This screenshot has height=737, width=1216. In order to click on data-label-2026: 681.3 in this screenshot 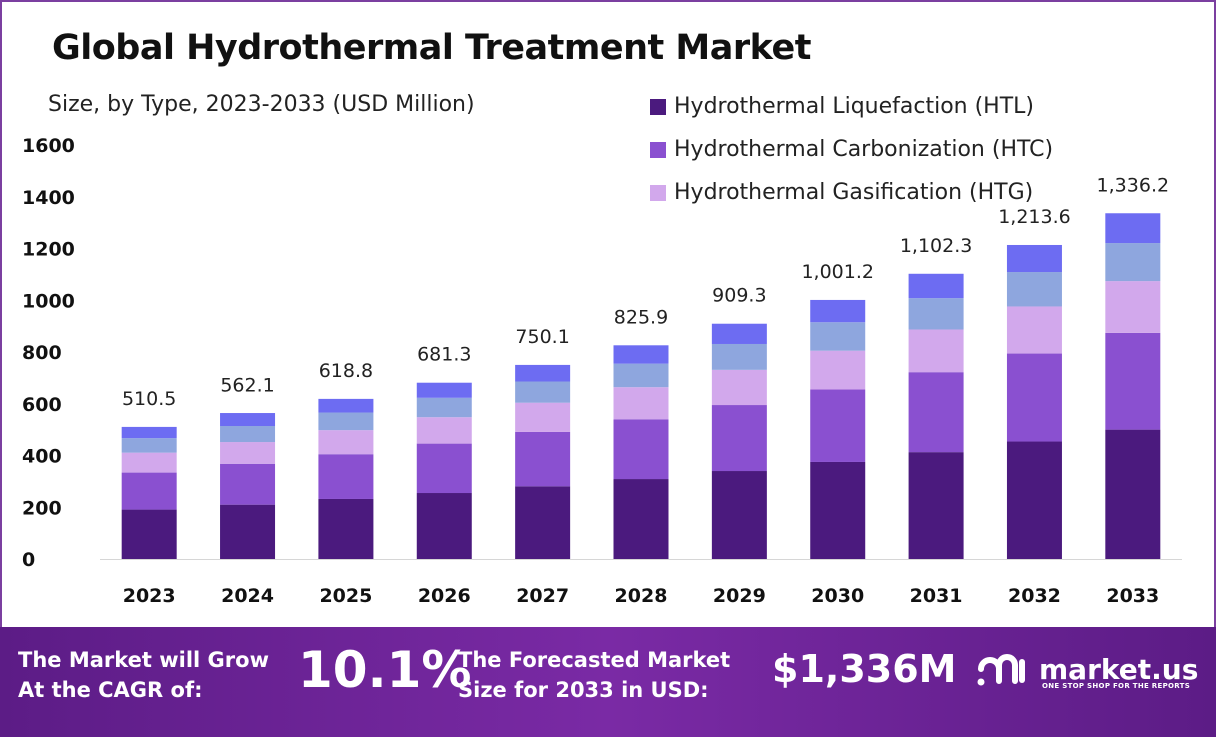, I will do `click(444, 355)`.